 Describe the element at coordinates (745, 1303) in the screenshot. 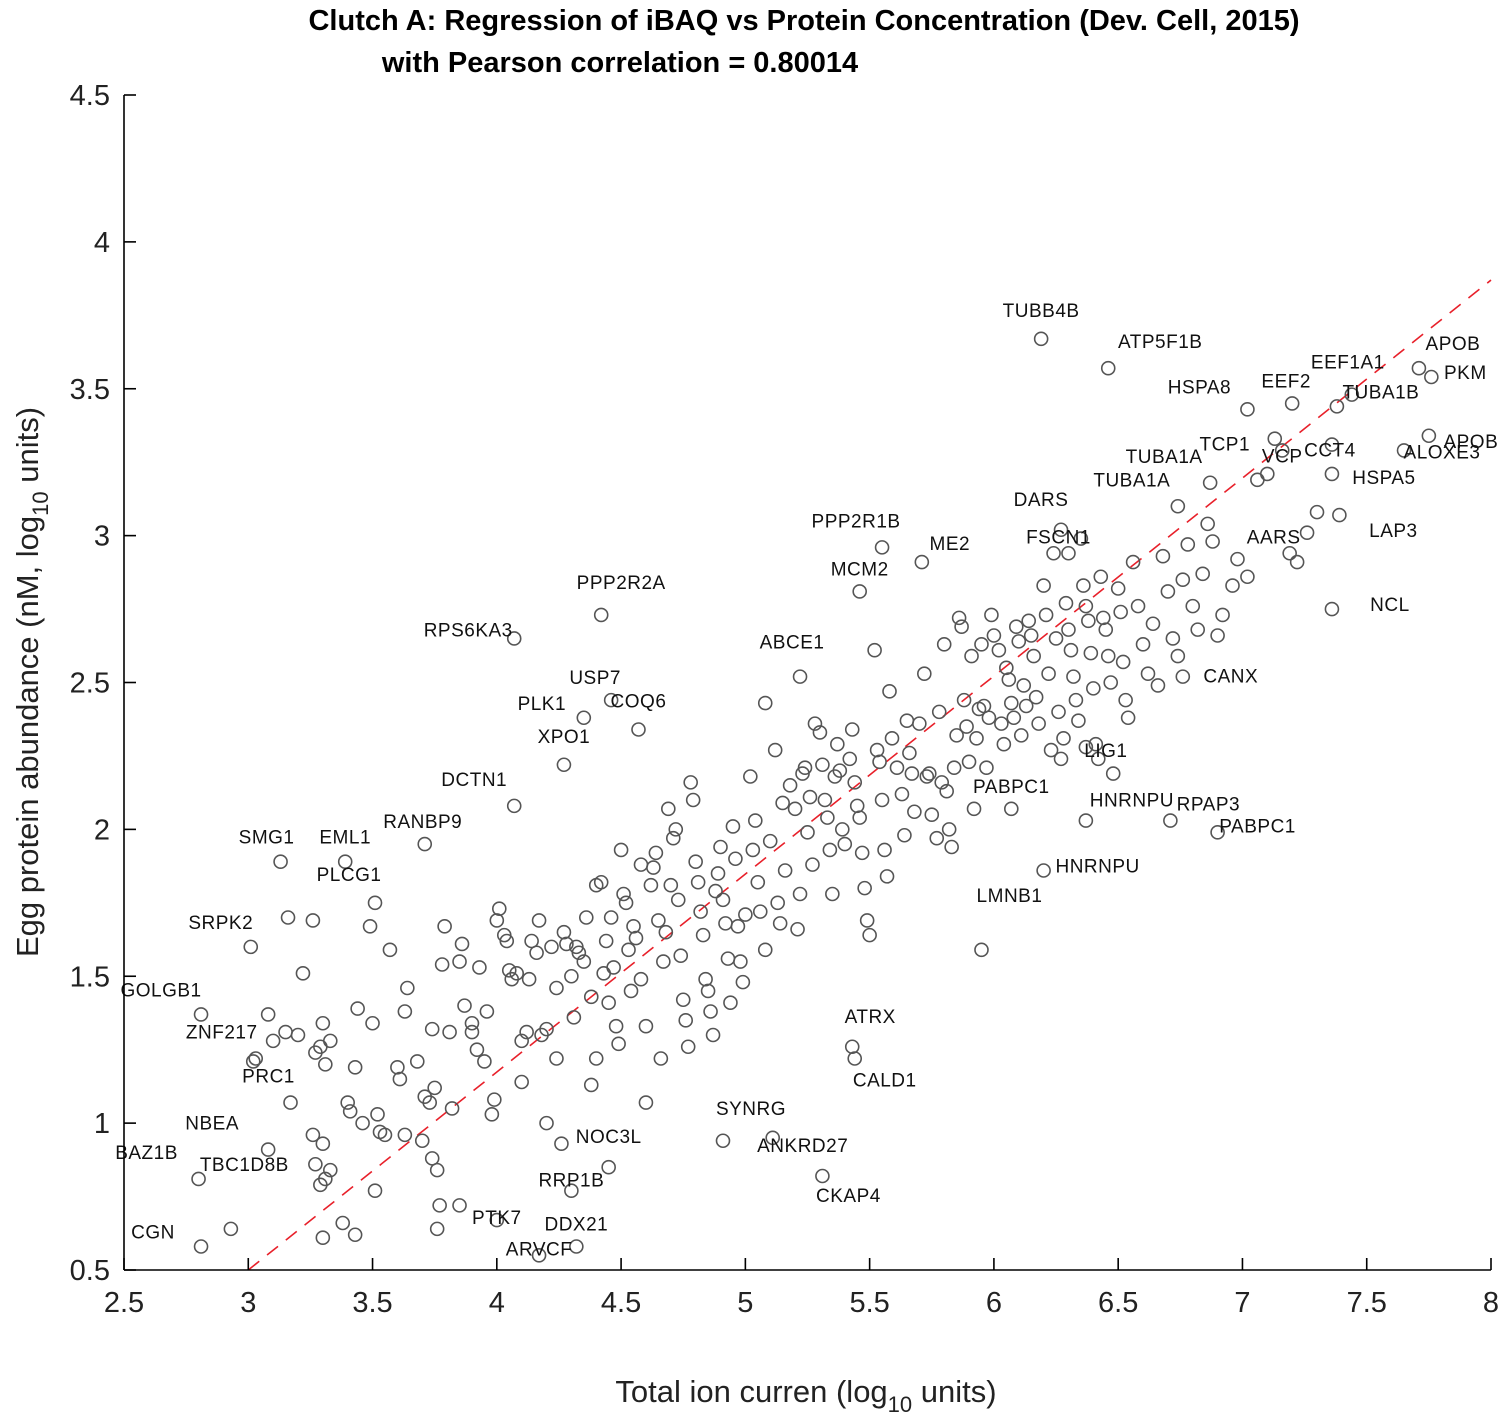

I see `x-tick-label: 5` at that location.